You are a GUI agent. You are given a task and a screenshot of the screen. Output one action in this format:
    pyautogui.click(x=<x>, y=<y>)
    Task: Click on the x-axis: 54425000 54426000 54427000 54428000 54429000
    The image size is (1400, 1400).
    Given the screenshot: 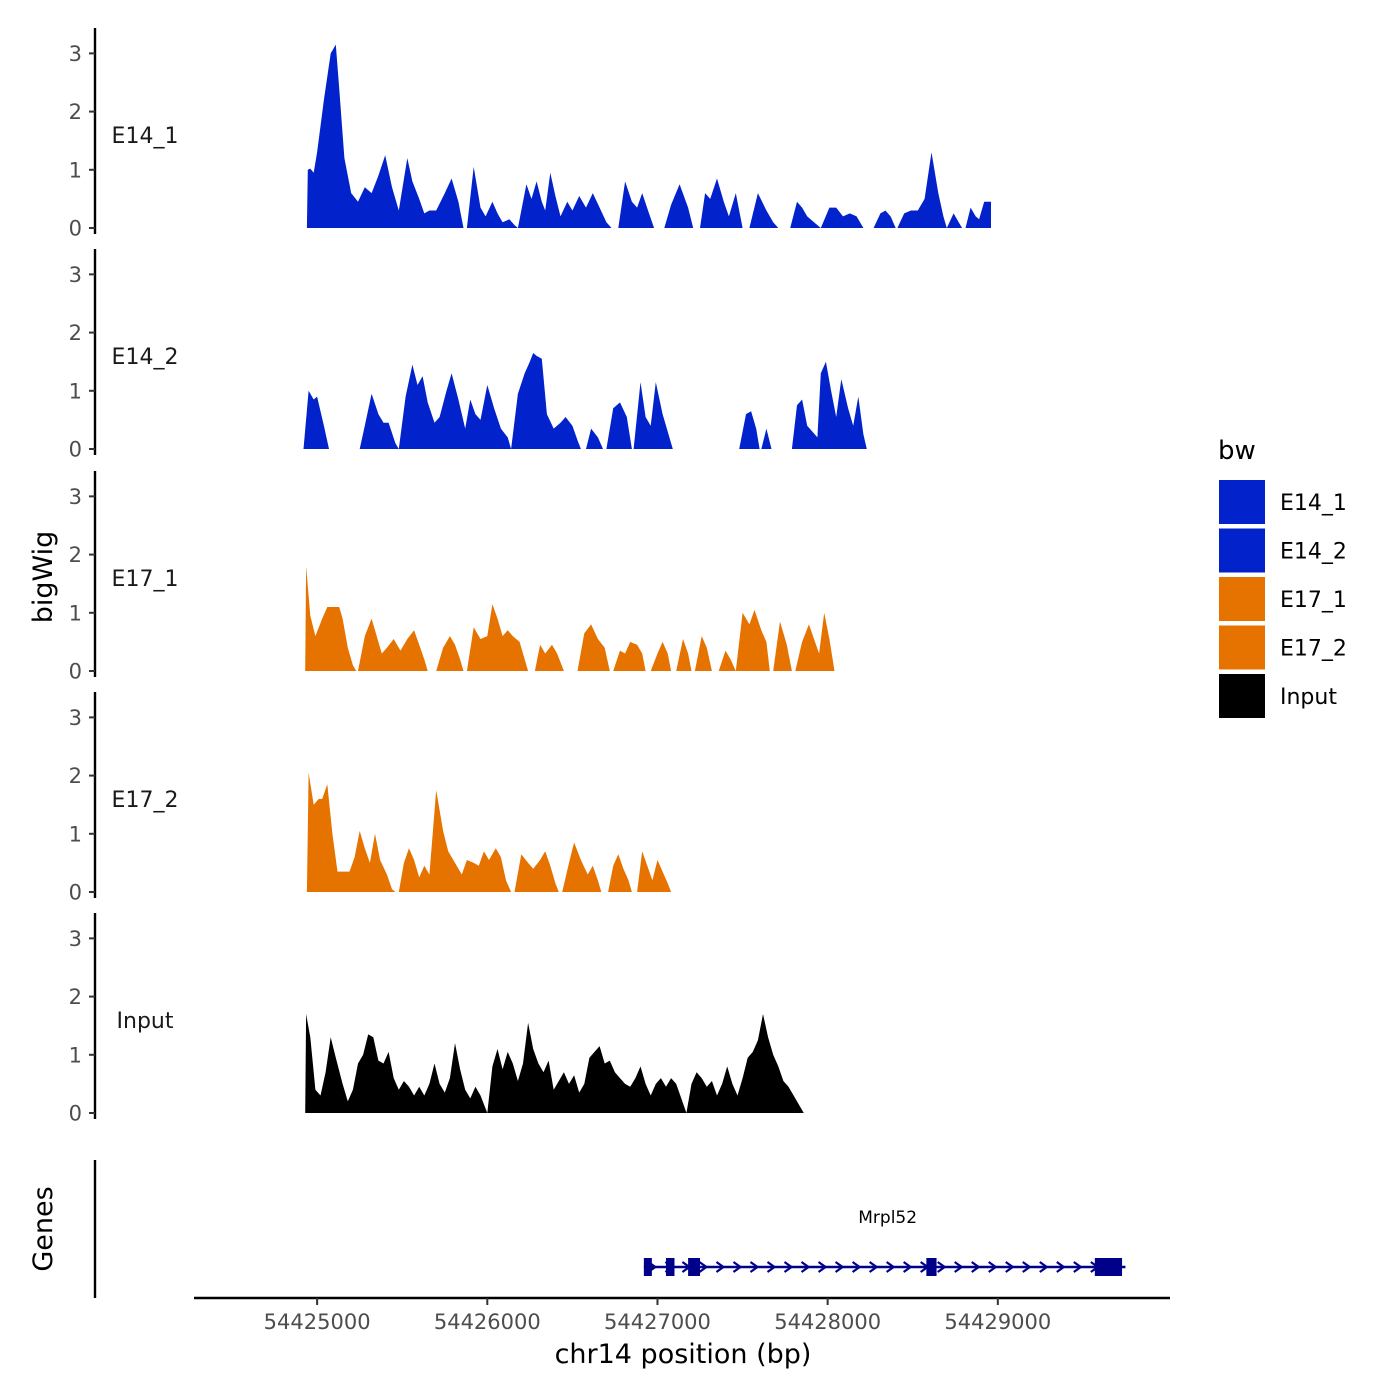 What is the action you would take?
    pyautogui.click(x=682, y=1315)
    